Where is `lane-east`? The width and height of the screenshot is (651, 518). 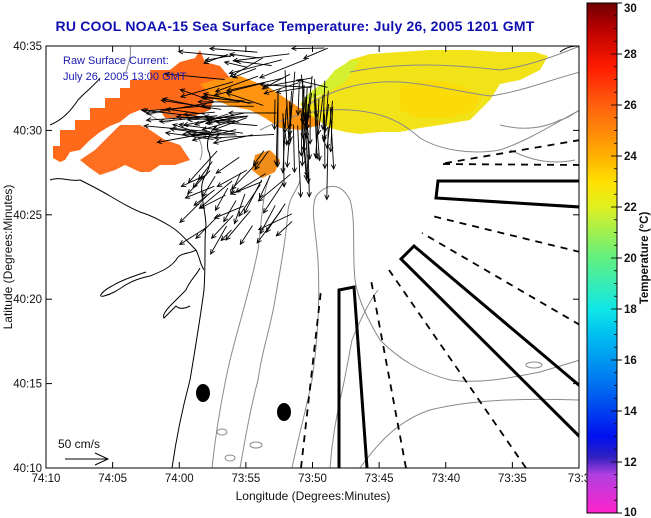 lane-east is located at coordinates (506, 194).